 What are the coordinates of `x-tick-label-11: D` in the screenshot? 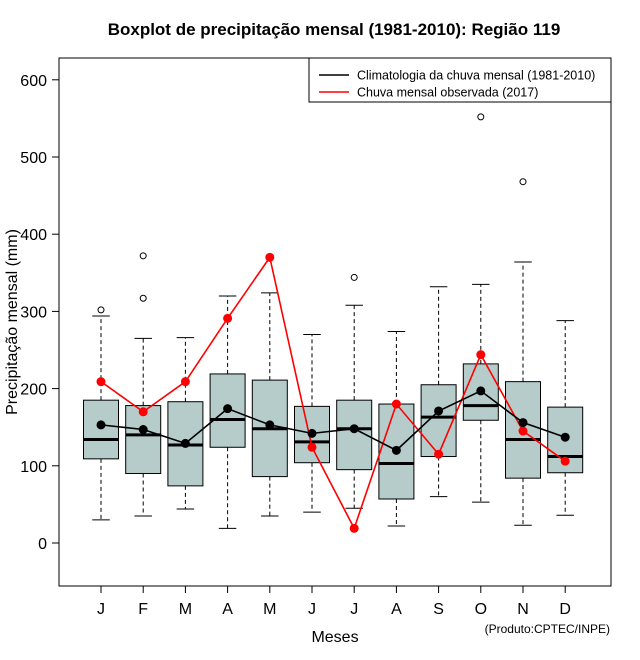 It's located at (565, 609).